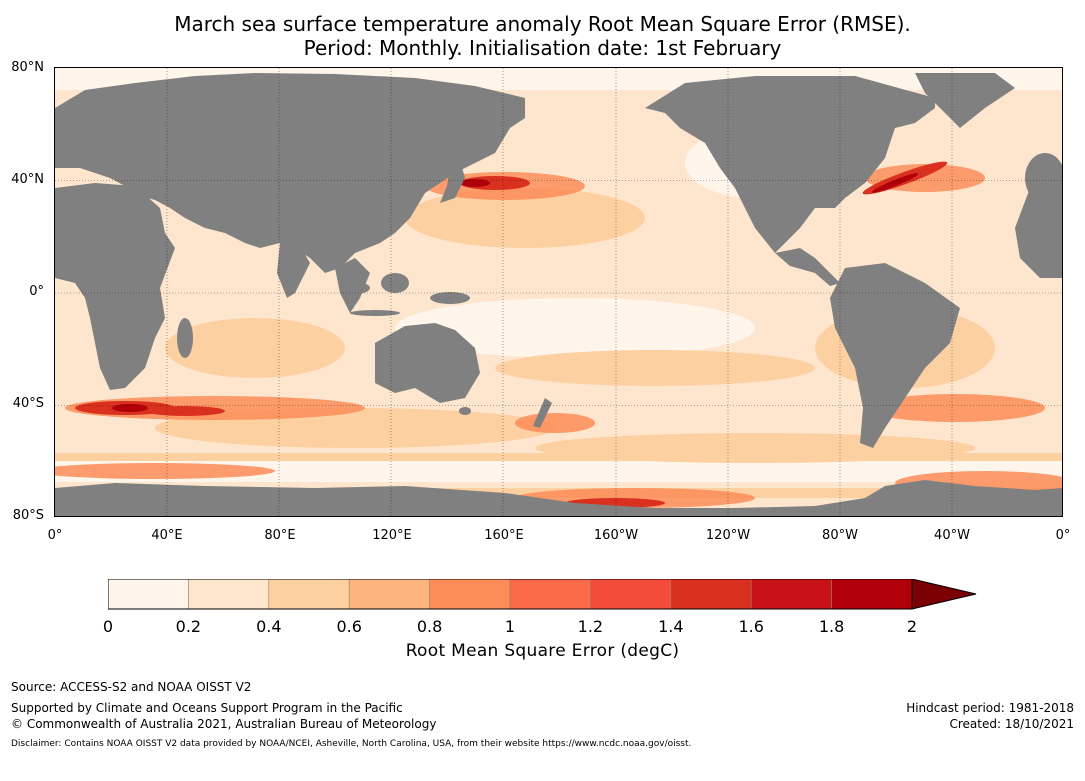  I want to click on colorbar-outline, so click(510, 594).